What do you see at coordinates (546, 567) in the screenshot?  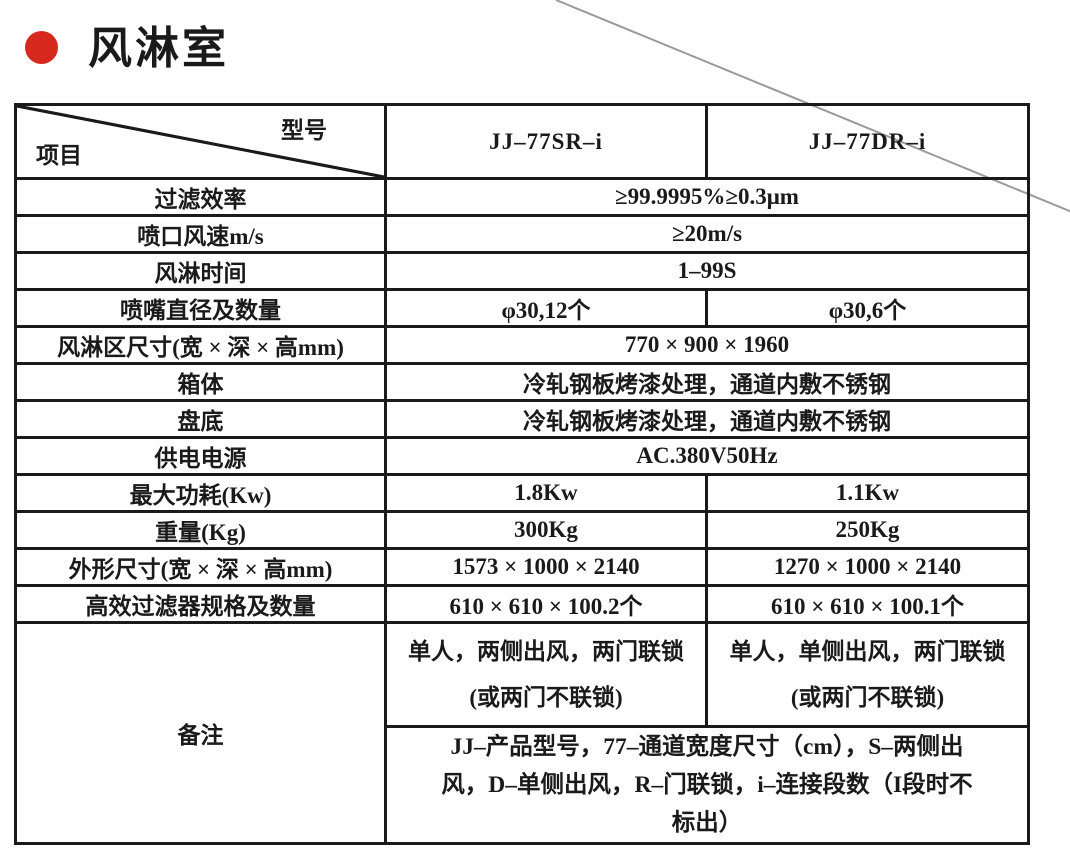 I see `row-value: 1573 × 1000 × 2140` at bounding box center [546, 567].